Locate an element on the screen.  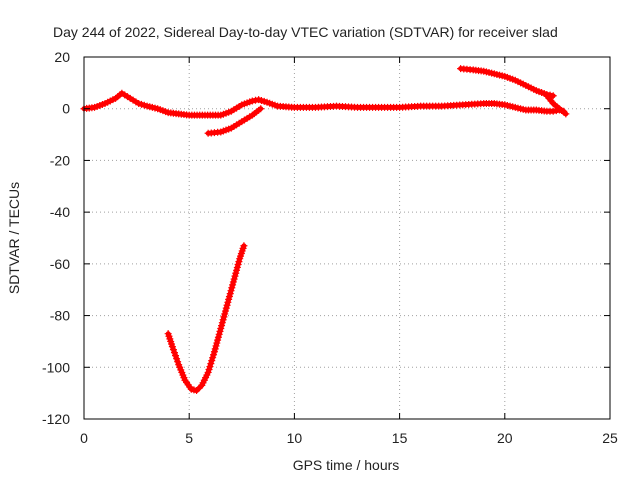
x-tick-label: 25 is located at coordinates (610, 438).